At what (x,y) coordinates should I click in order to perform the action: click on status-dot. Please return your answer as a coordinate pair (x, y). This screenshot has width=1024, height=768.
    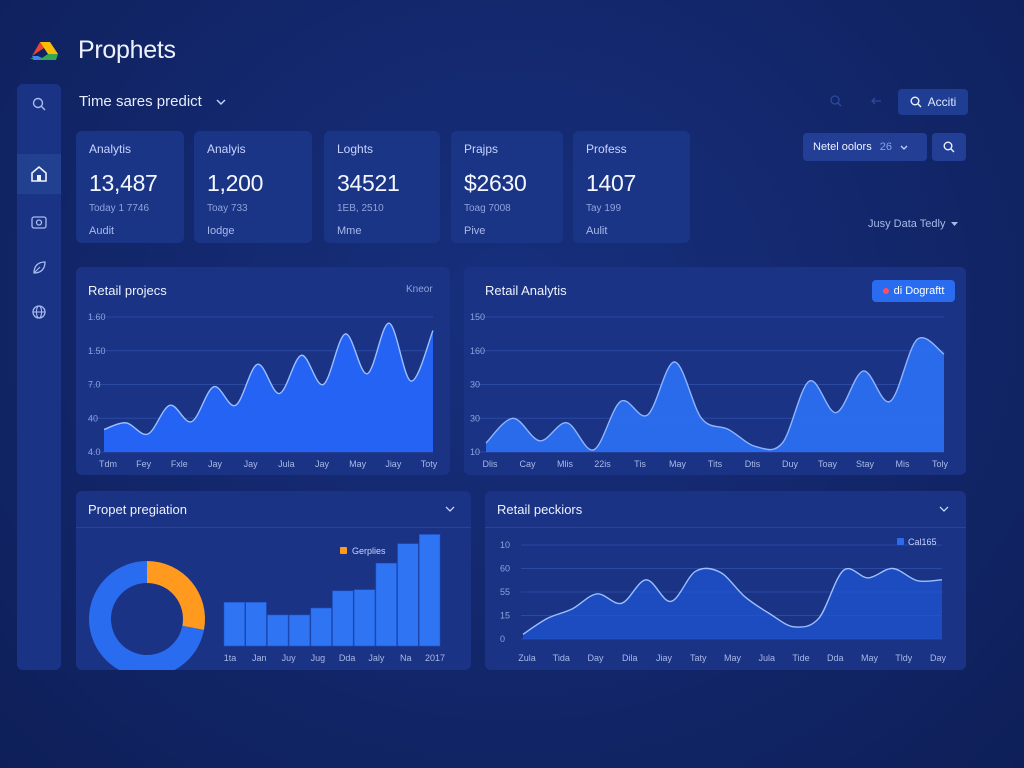
    Looking at the image, I should click on (886, 291).